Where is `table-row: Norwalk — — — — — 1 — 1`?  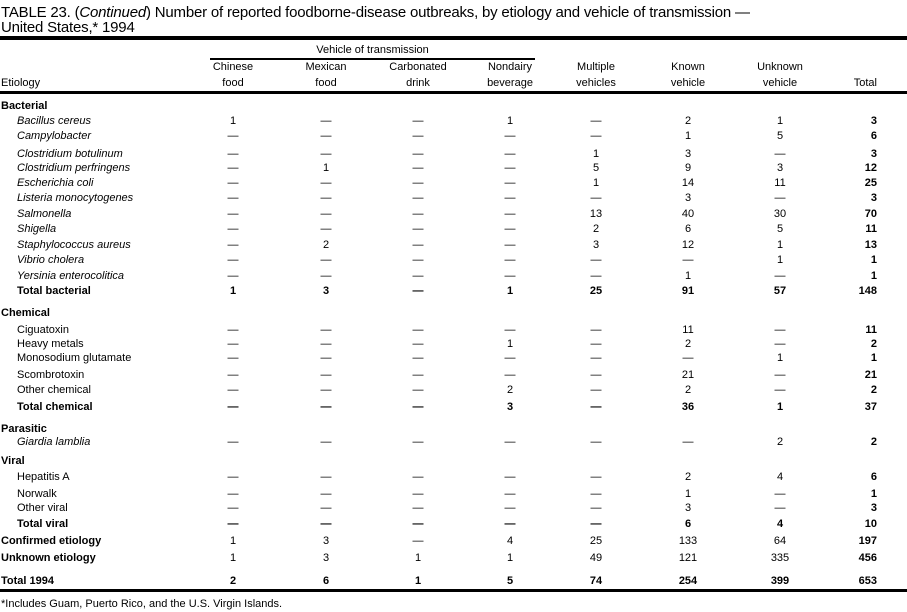 table-row: Norwalk — — — — — 1 — 1 is located at coordinates (453, 494).